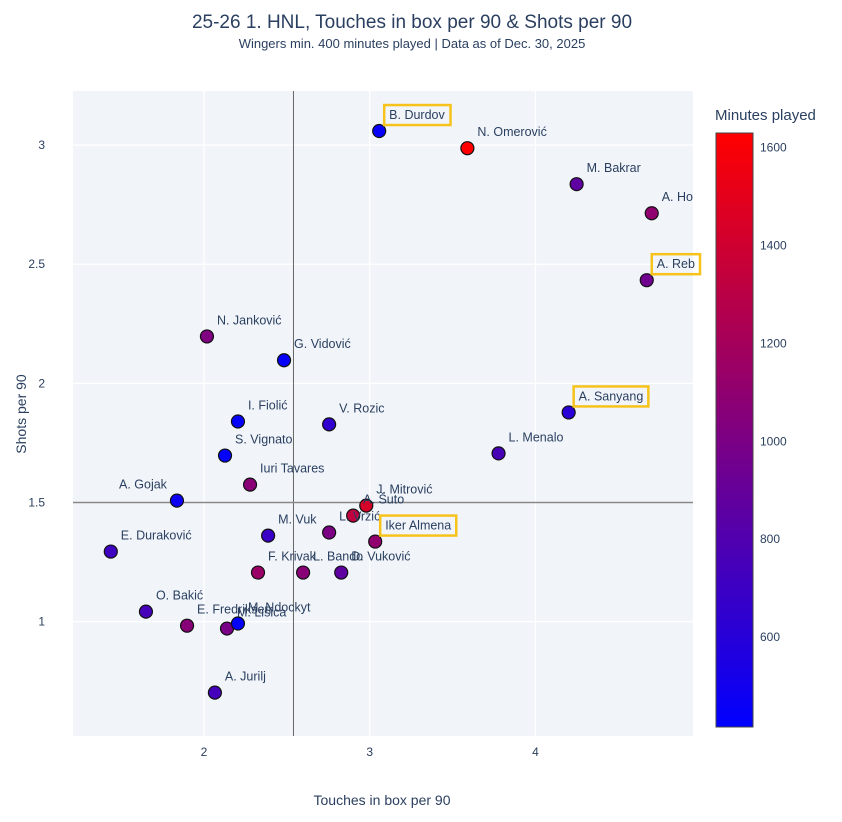 This screenshot has height=822, width=842. Describe the element at coordinates (143, 485) in the screenshot. I see `point-label: A. Gojak` at that location.